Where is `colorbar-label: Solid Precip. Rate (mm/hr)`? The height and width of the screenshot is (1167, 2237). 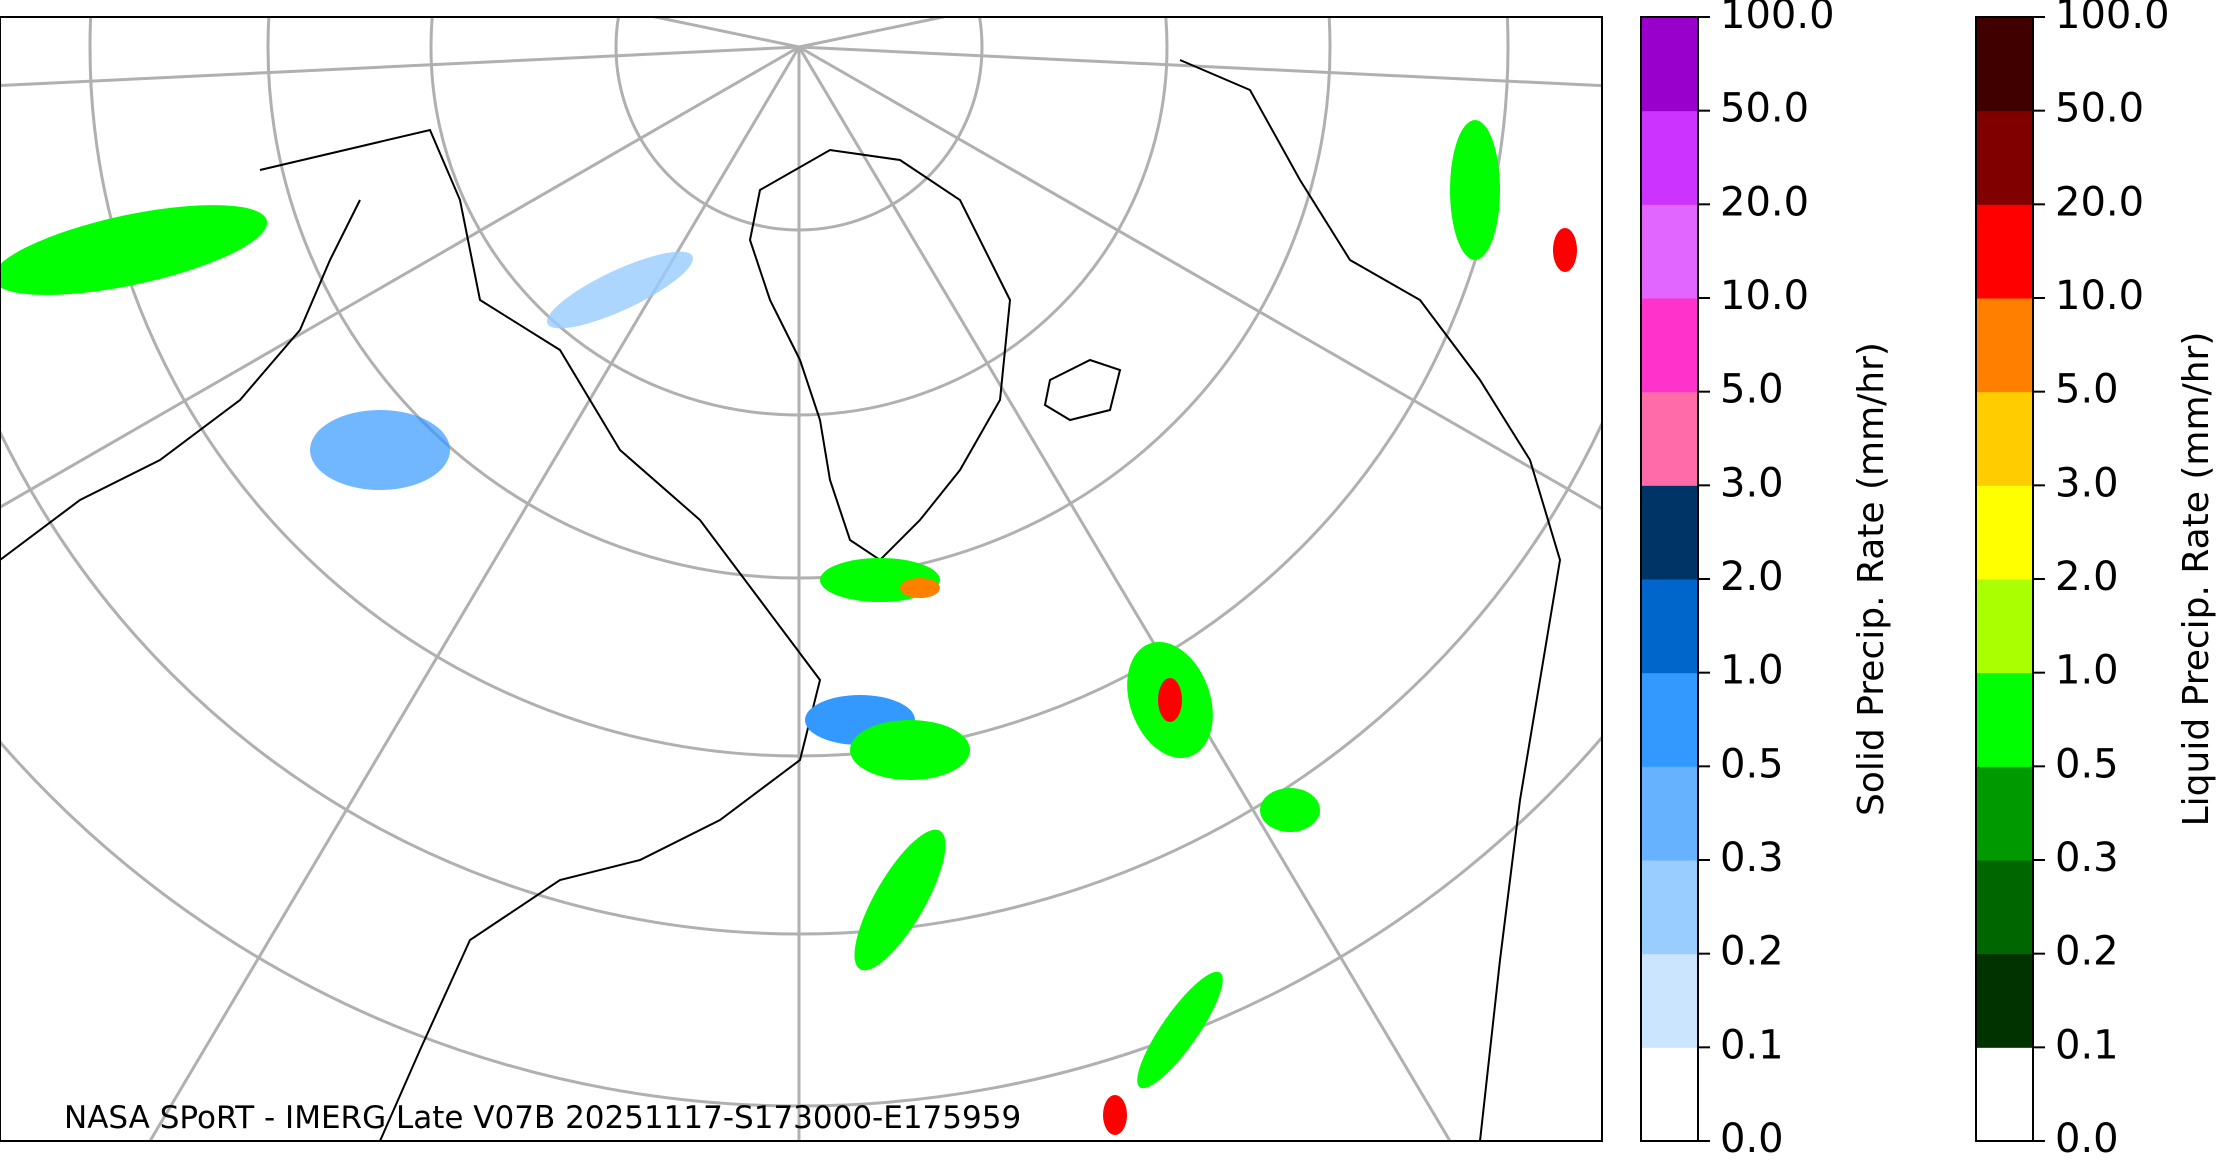 colorbar-label: Solid Precip. Rate (mm/hr) is located at coordinates (1871, 579).